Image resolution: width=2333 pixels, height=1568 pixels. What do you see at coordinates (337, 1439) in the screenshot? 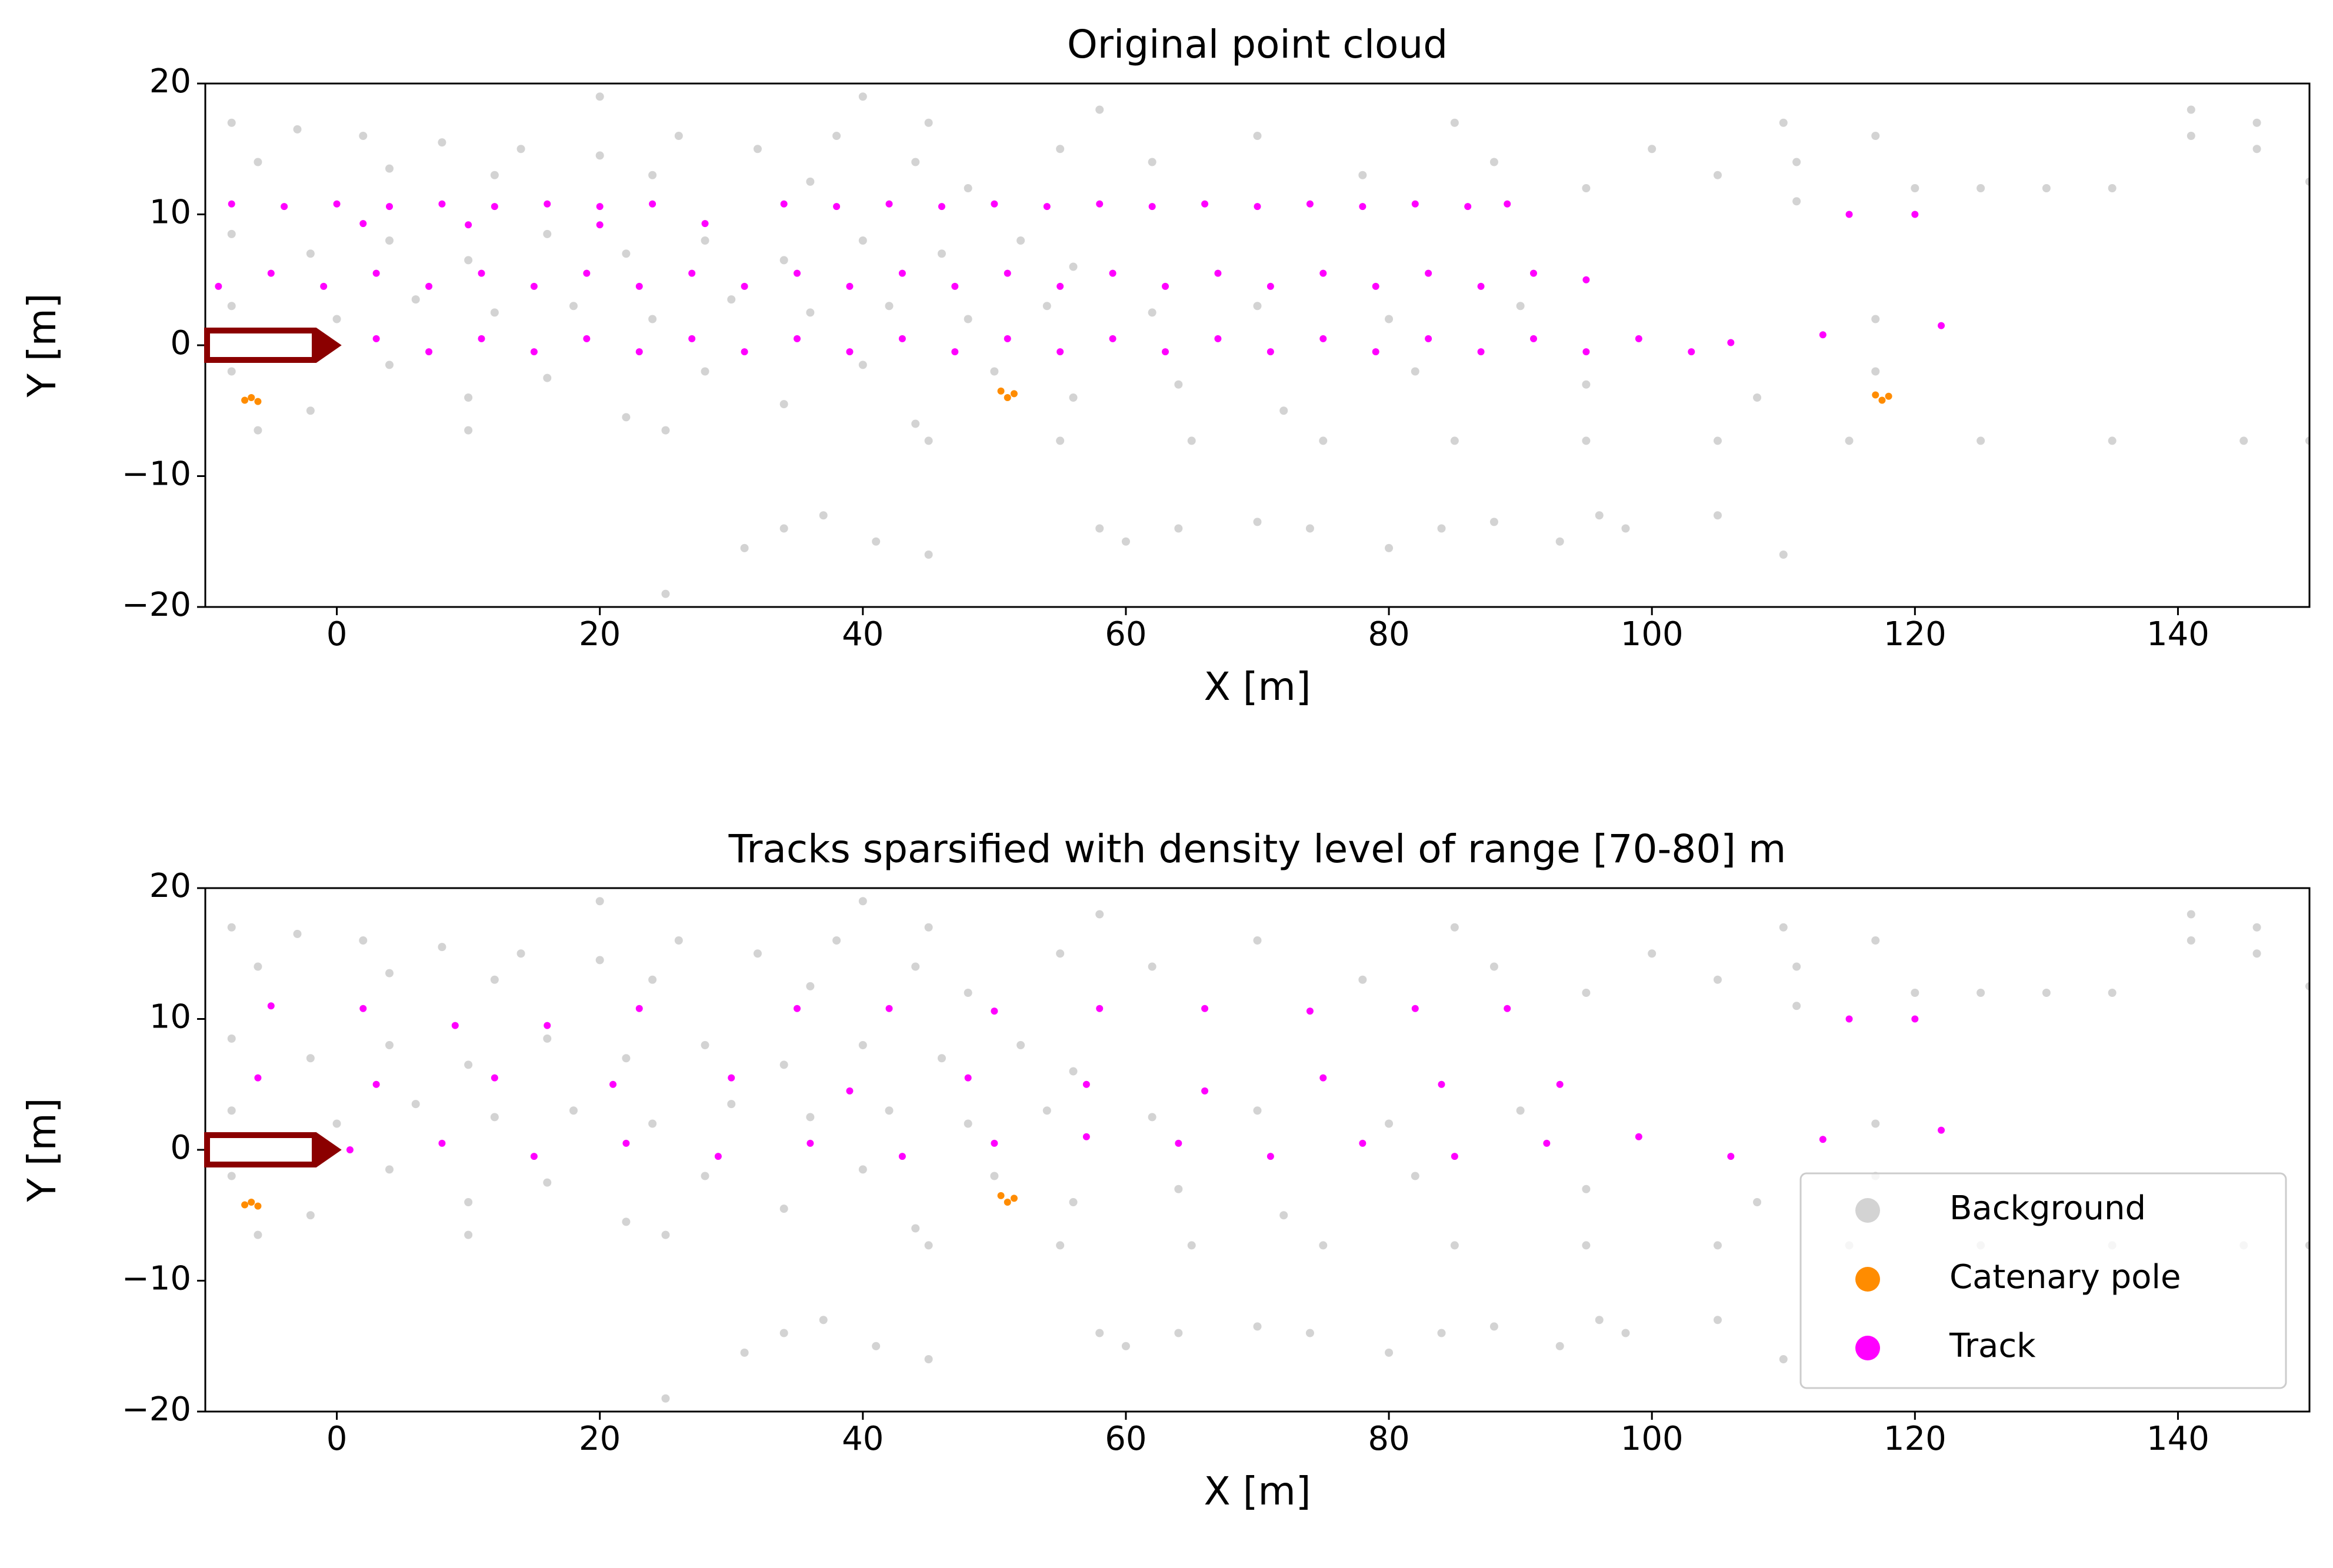
I see `x-tick-label: 0` at bounding box center [337, 1439].